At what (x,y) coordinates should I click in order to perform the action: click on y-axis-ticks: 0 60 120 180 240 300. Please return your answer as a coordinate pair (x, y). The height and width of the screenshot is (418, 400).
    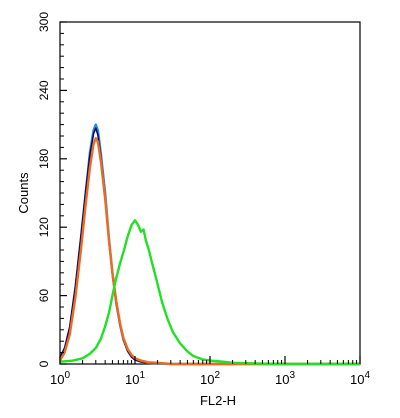
    Looking at the image, I should click on (52, 189).